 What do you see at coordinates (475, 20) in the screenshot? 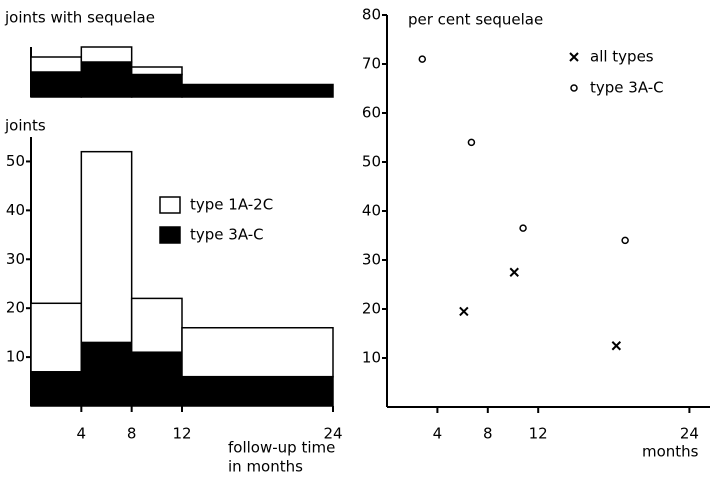
I see `y-axis-label: per cent sequelae` at bounding box center [475, 20].